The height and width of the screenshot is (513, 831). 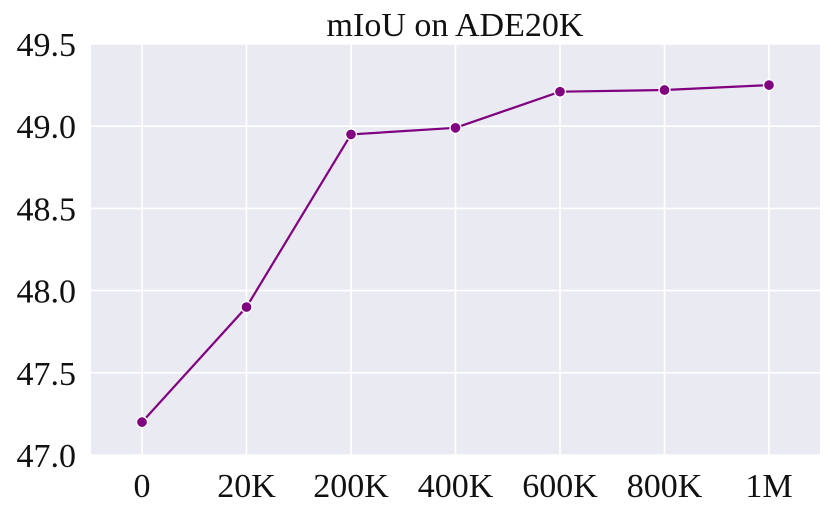 I want to click on chart-title: mIoU on ADE20K, so click(x=455, y=25).